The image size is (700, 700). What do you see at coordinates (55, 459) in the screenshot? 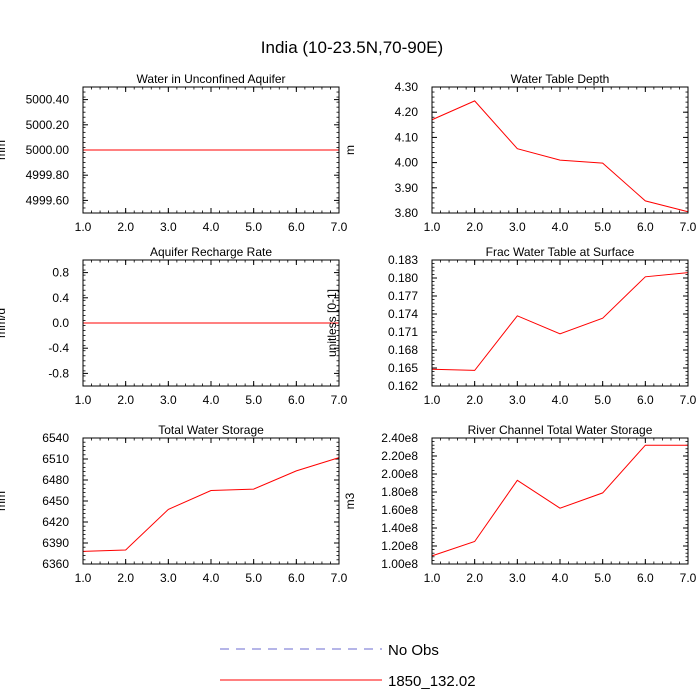
I see `y-tick-label: 6510` at bounding box center [55, 459].